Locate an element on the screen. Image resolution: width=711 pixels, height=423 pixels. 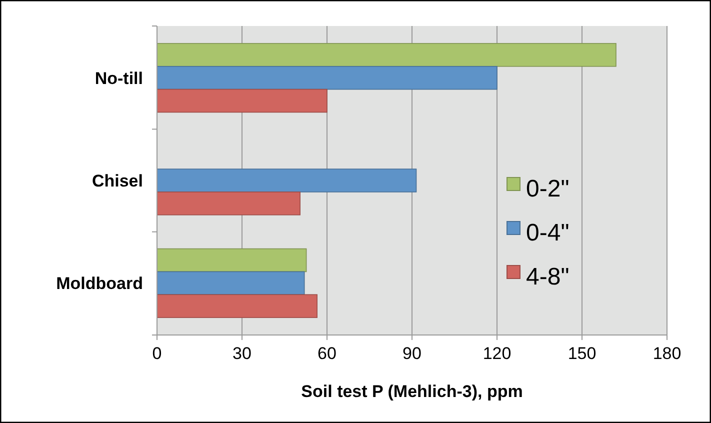
x-tick-label: 90 is located at coordinates (412, 353).